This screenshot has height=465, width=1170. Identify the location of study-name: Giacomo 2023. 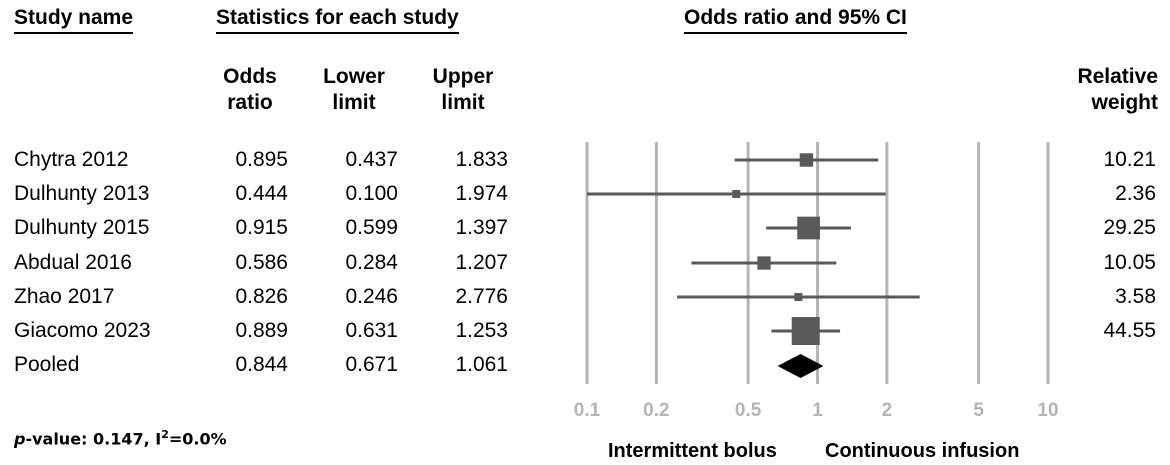
(82, 330).